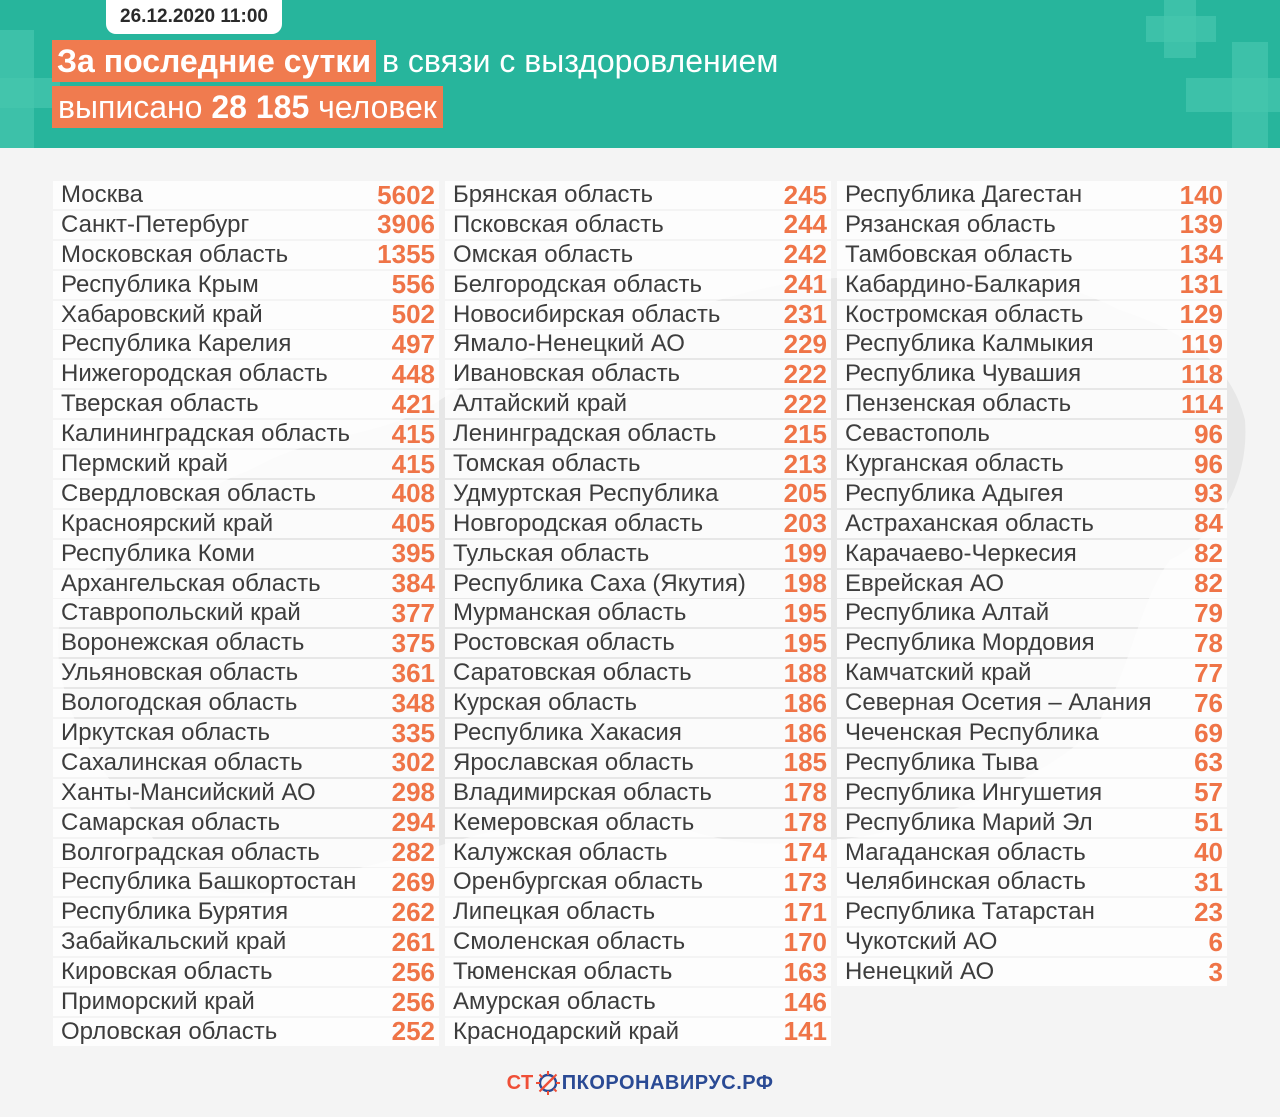 The image size is (1280, 1117). What do you see at coordinates (954, 493) in the screenshot?
I see `region-name: Республика Адыгея` at bounding box center [954, 493].